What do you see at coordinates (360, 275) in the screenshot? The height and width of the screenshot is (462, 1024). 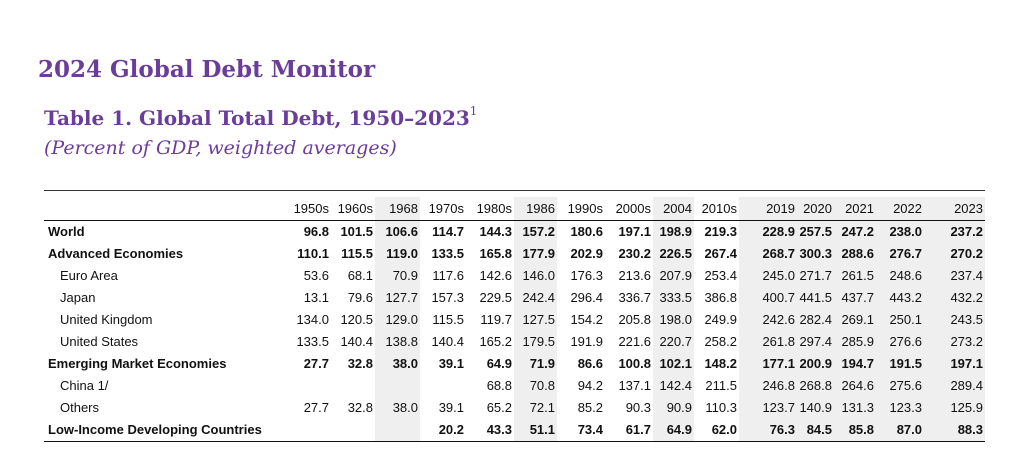 I see `table-cell: 68.1` at bounding box center [360, 275].